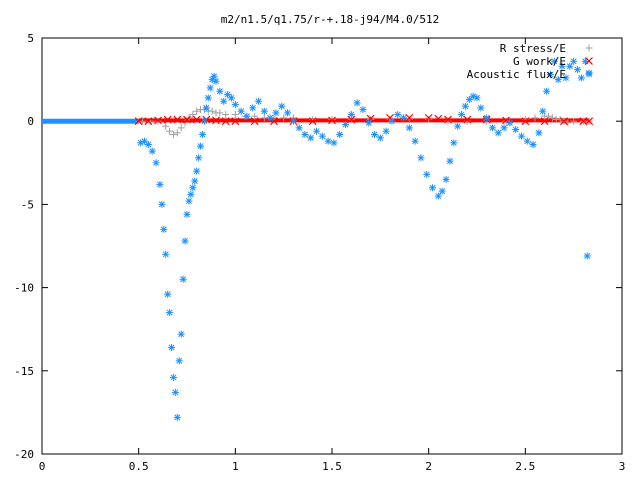 The image size is (640, 480). What do you see at coordinates (42, 466) in the screenshot?
I see `x-tick-label: 0` at bounding box center [42, 466].